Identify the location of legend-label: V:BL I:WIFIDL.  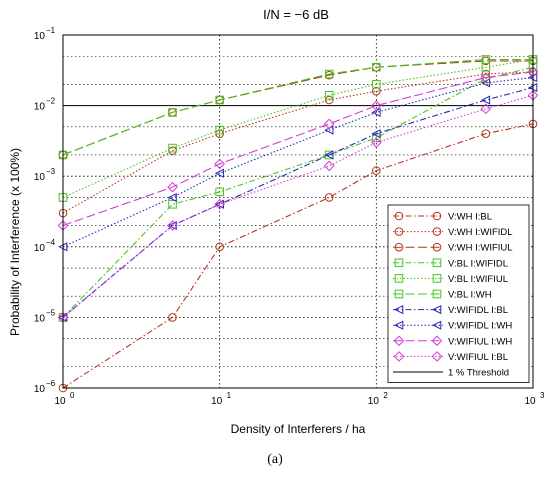
(478, 263).